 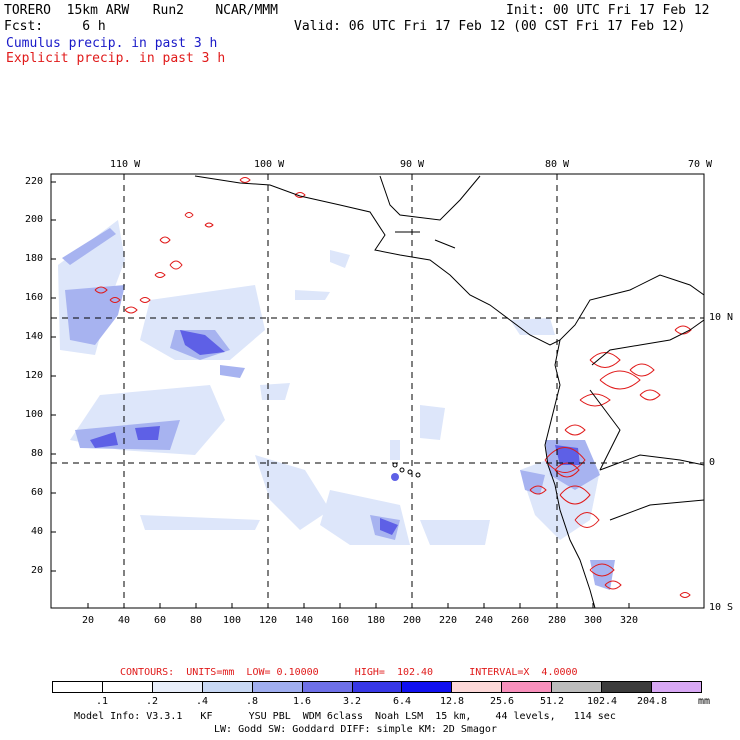 What do you see at coordinates (412, 164) in the screenshot?
I see `lon-label-90w: 90 W` at bounding box center [412, 164].